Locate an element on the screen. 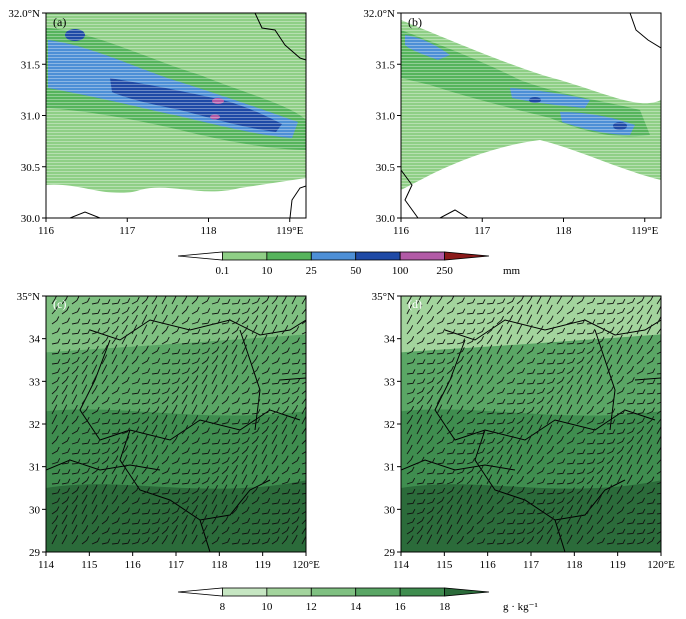  colorbar-label: 8 is located at coordinates (223, 607).